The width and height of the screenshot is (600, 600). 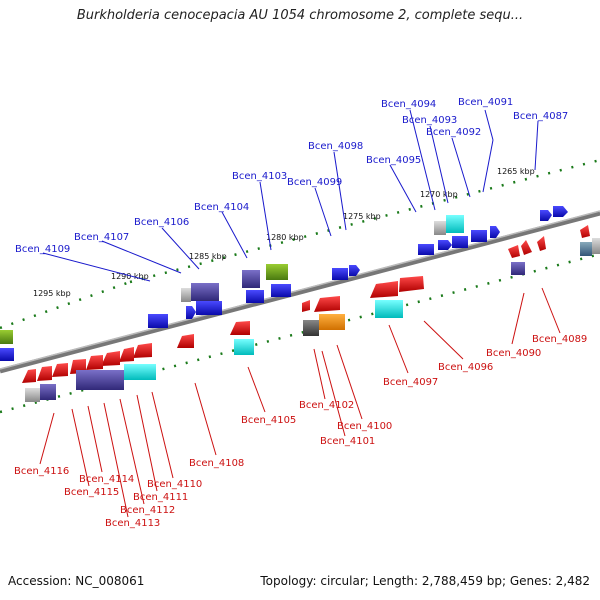 I want to click on scale-label: 1290 kbp, so click(x=130, y=276).